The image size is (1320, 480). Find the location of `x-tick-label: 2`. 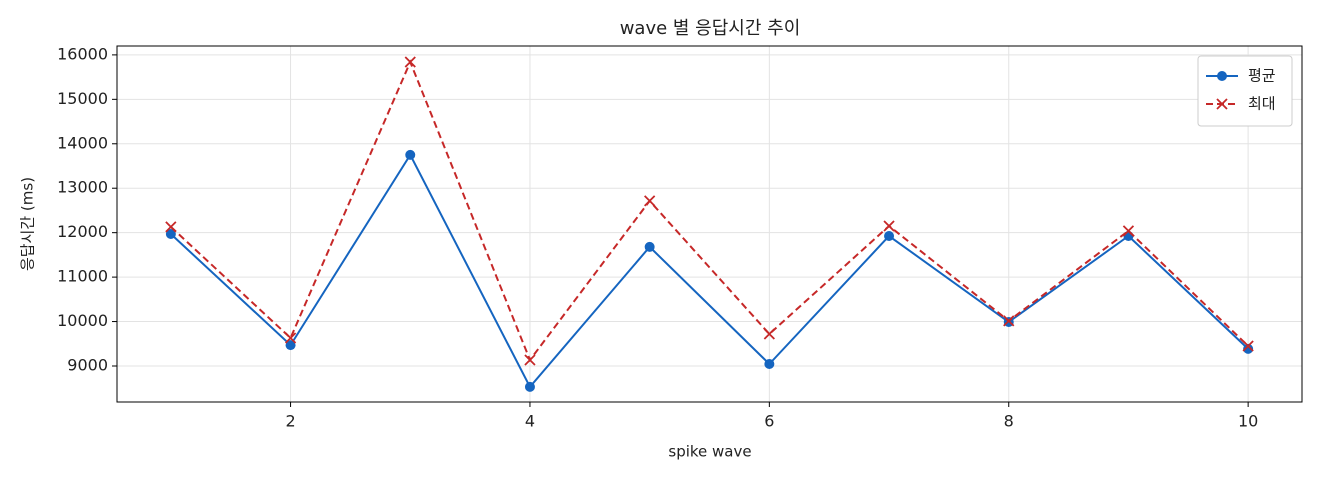

x-tick-label: 2 is located at coordinates (290, 421).